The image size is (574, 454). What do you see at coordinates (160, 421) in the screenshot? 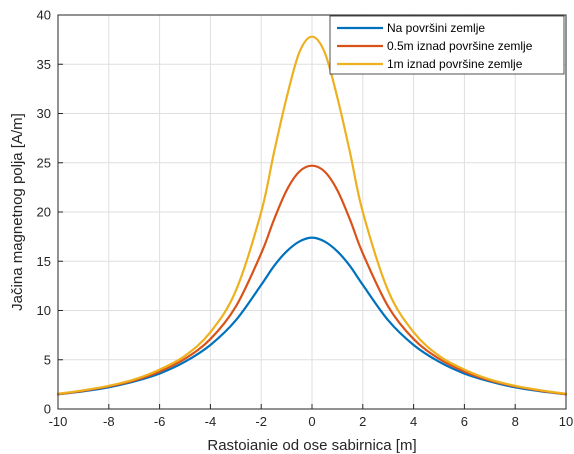
I see `x-tick-label--6: -6` at bounding box center [160, 421].